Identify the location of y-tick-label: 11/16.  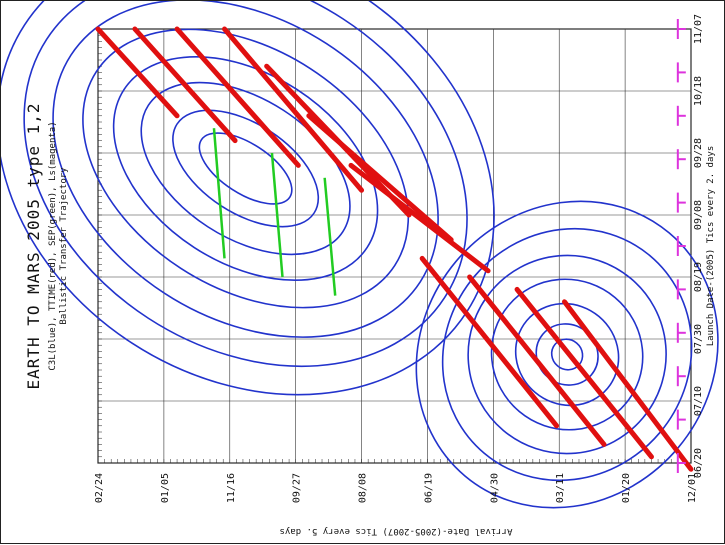
(231, 488).